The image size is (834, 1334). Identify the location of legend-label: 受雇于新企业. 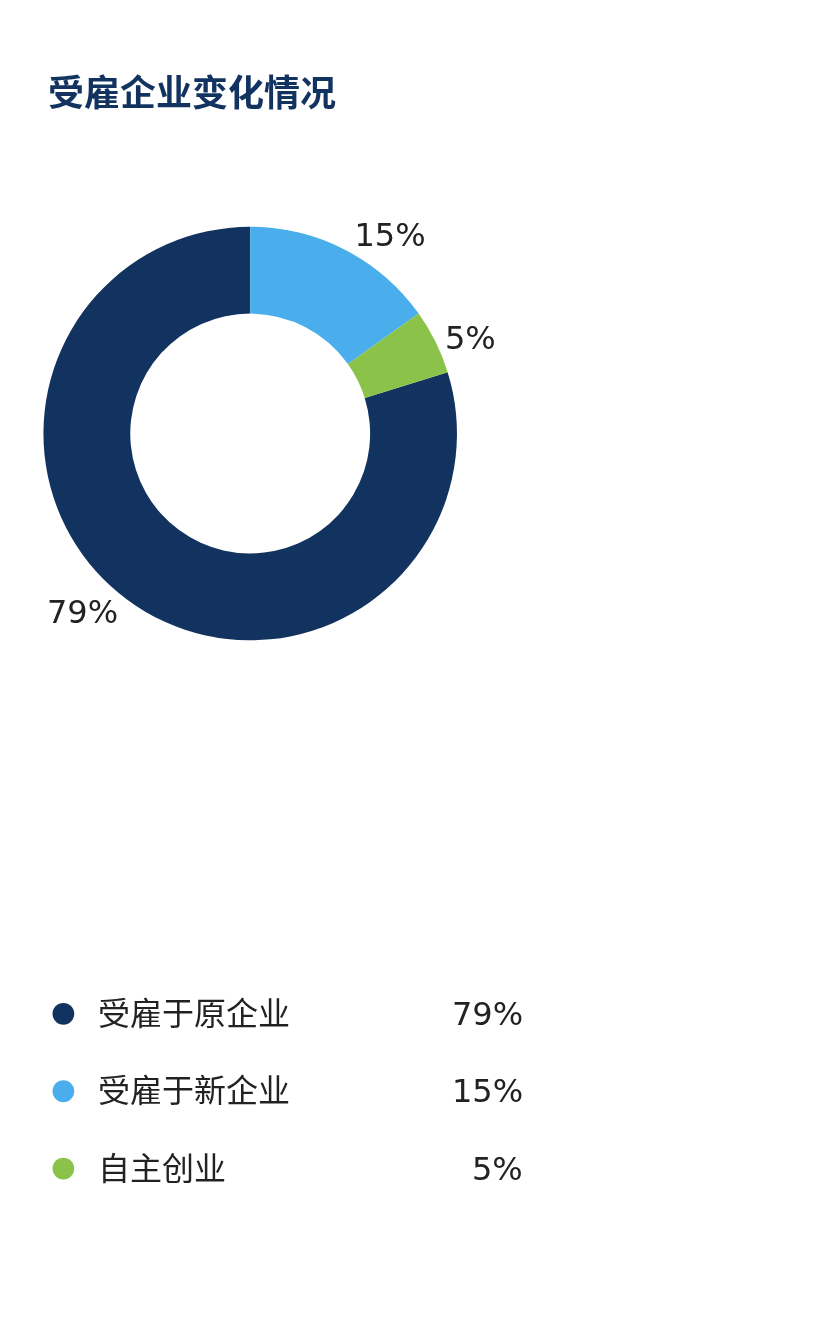
(194, 1091).